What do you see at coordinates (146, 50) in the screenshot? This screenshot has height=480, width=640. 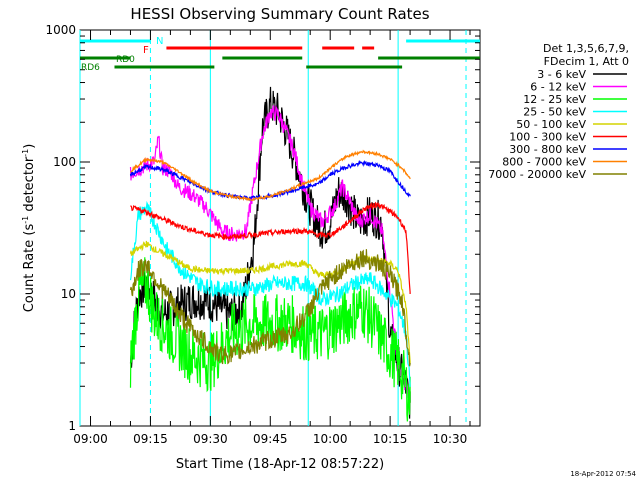 I see `flag-label-f: F` at bounding box center [146, 50].